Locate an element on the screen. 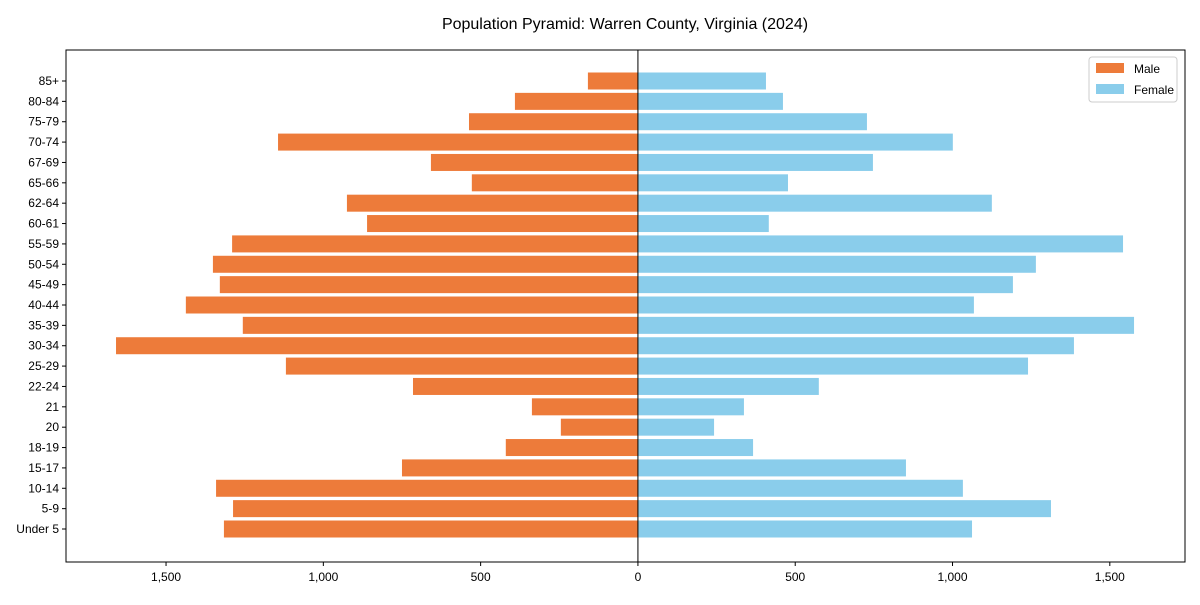 The width and height of the screenshot is (1200, 605). legend: Male Female is located at coordinates (1133, 79).